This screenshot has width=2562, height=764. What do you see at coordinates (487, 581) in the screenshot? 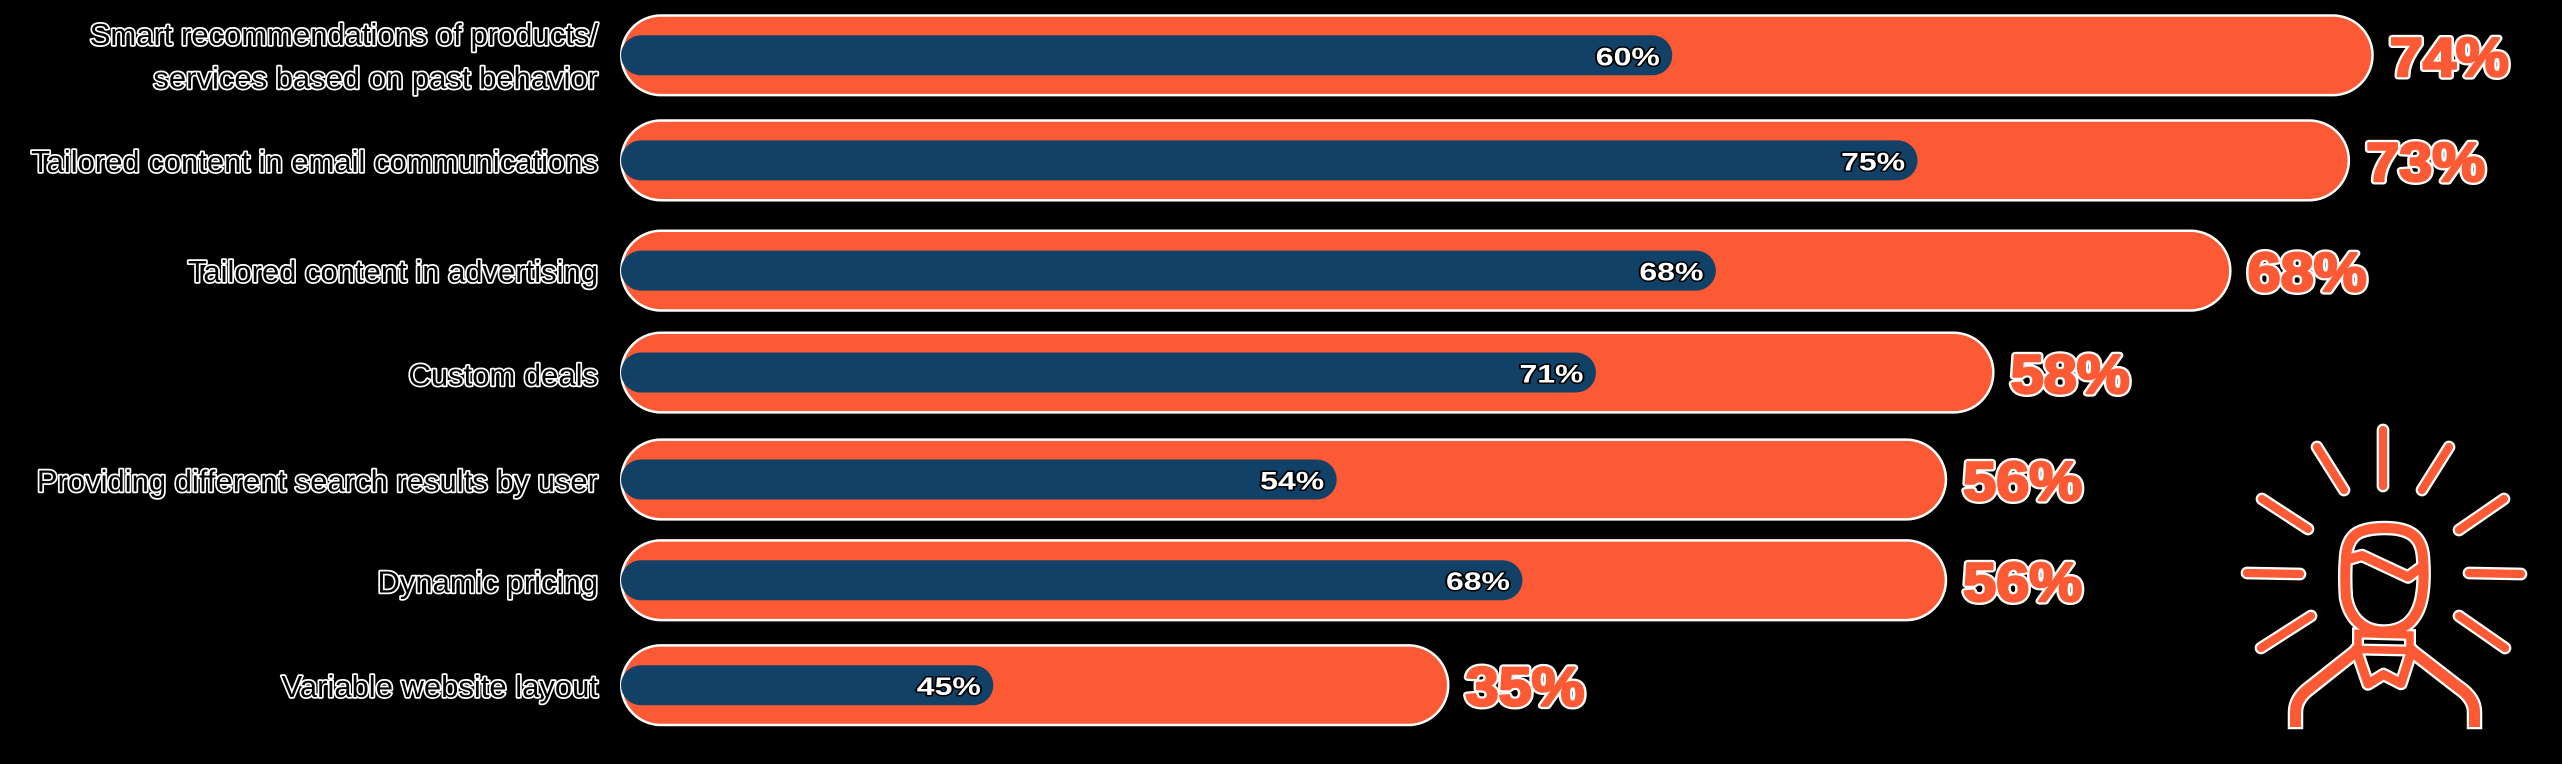
I see `svg-text: Dynamic pricing` at bounding box center [487, 581].